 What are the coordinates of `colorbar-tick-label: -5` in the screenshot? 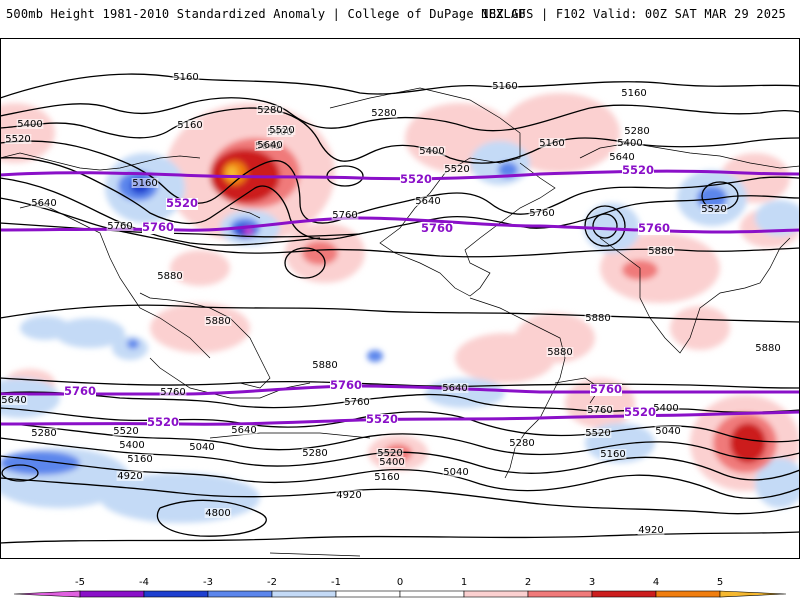 It's located at (80, 582).